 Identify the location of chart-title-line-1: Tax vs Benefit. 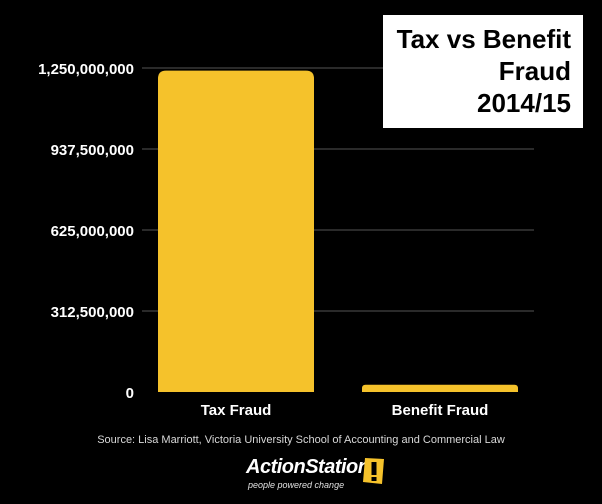
(483, 39).